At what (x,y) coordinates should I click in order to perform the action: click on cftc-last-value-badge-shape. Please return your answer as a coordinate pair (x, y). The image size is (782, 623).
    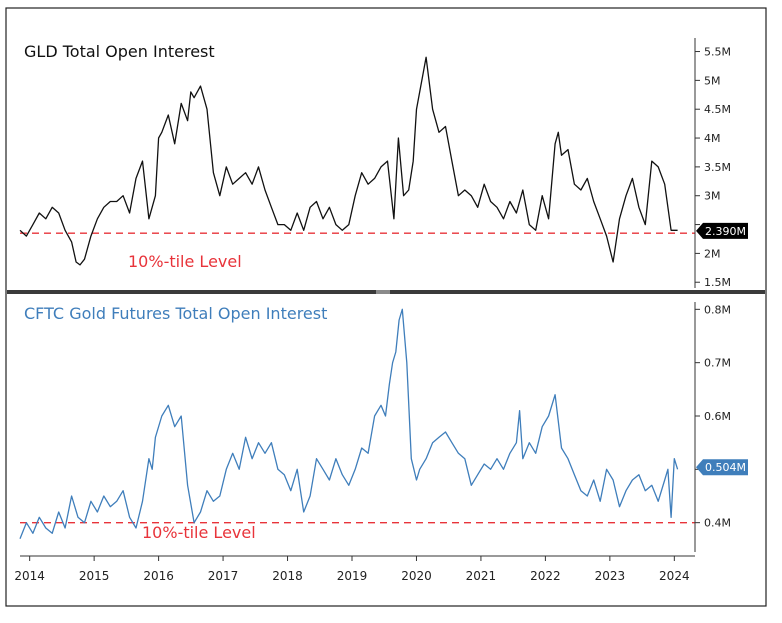
    Looking at the image, I should click on (722, 467).